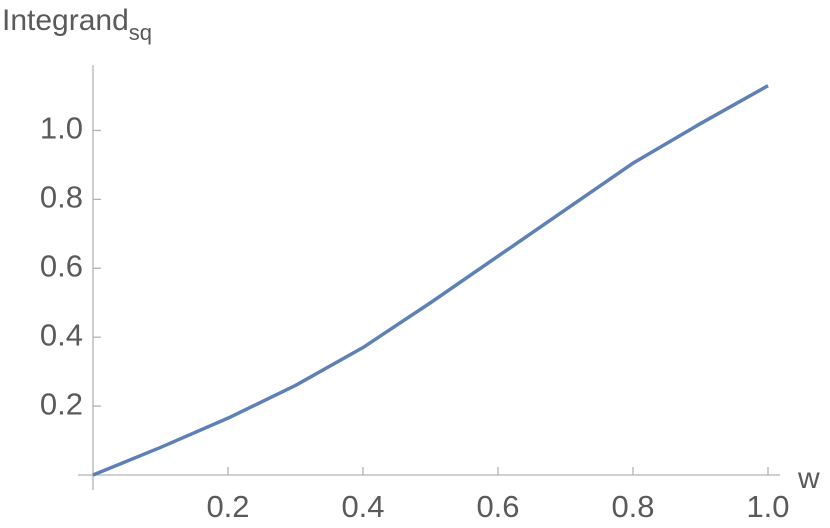 The width and height of the screenshot is (830, 528). What do you see at coordinates (61, 403) in the screenshot?
I see `y-tick-label: 0.2` at bounding box center [61, 403].